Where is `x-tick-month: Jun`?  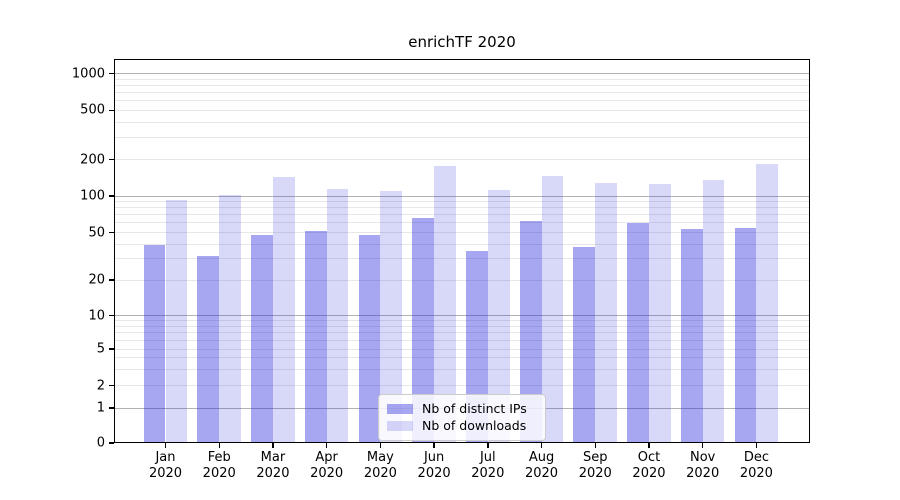
x-tick-month: Jun is located at coordinates (434, 457).